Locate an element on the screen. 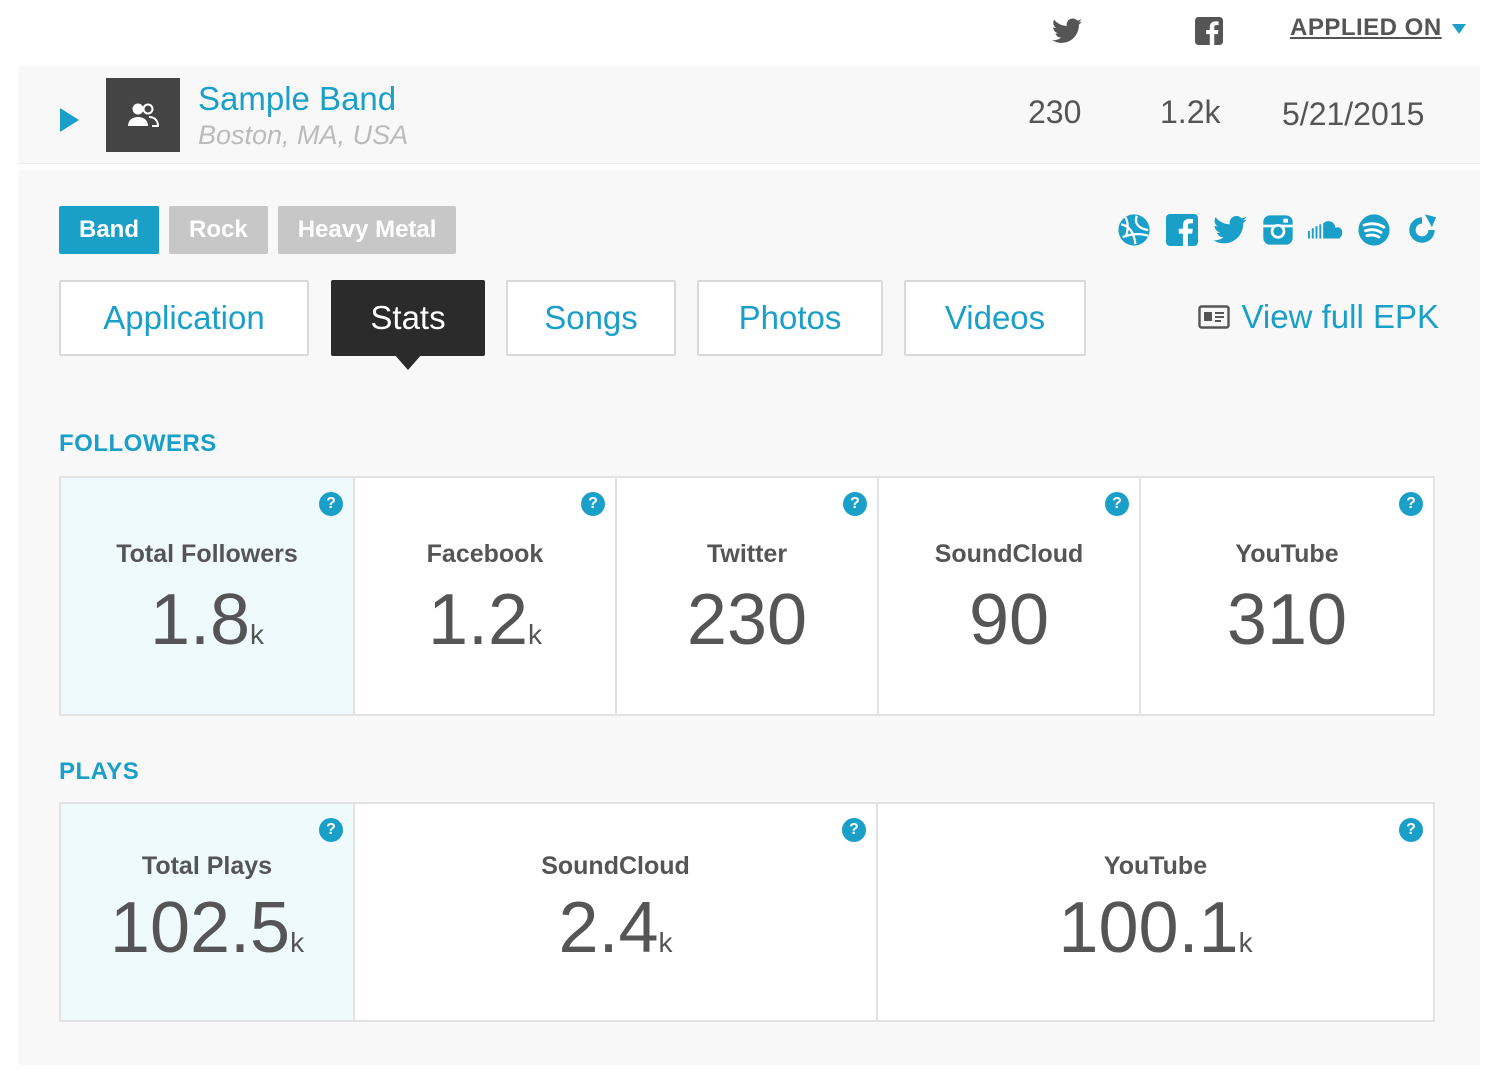 This screenshot has width=1504, height=1088. soundcloud-icon is located at coordinates (1326, 230).